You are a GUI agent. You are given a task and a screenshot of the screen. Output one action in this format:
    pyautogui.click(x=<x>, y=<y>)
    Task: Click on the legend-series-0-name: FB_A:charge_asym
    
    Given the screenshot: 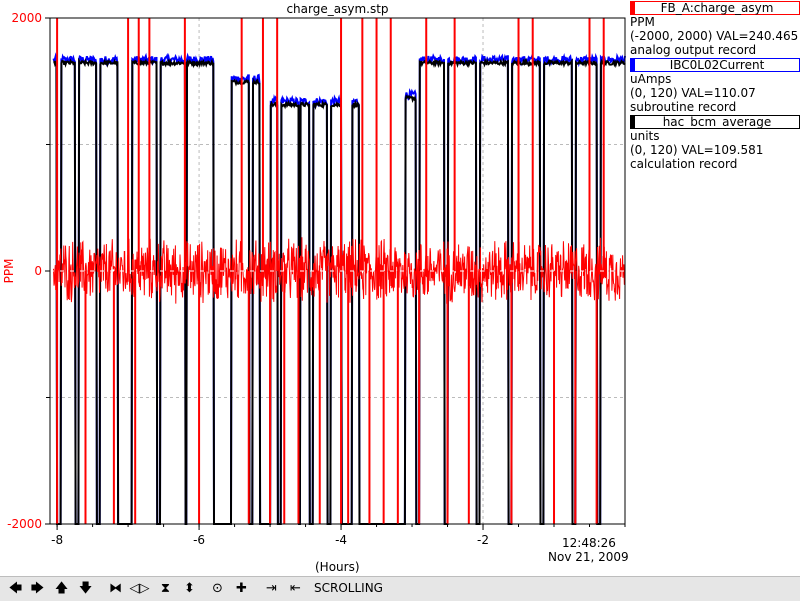 What is the action you would take?
    pyautogui.click(x=717, y=8)
    